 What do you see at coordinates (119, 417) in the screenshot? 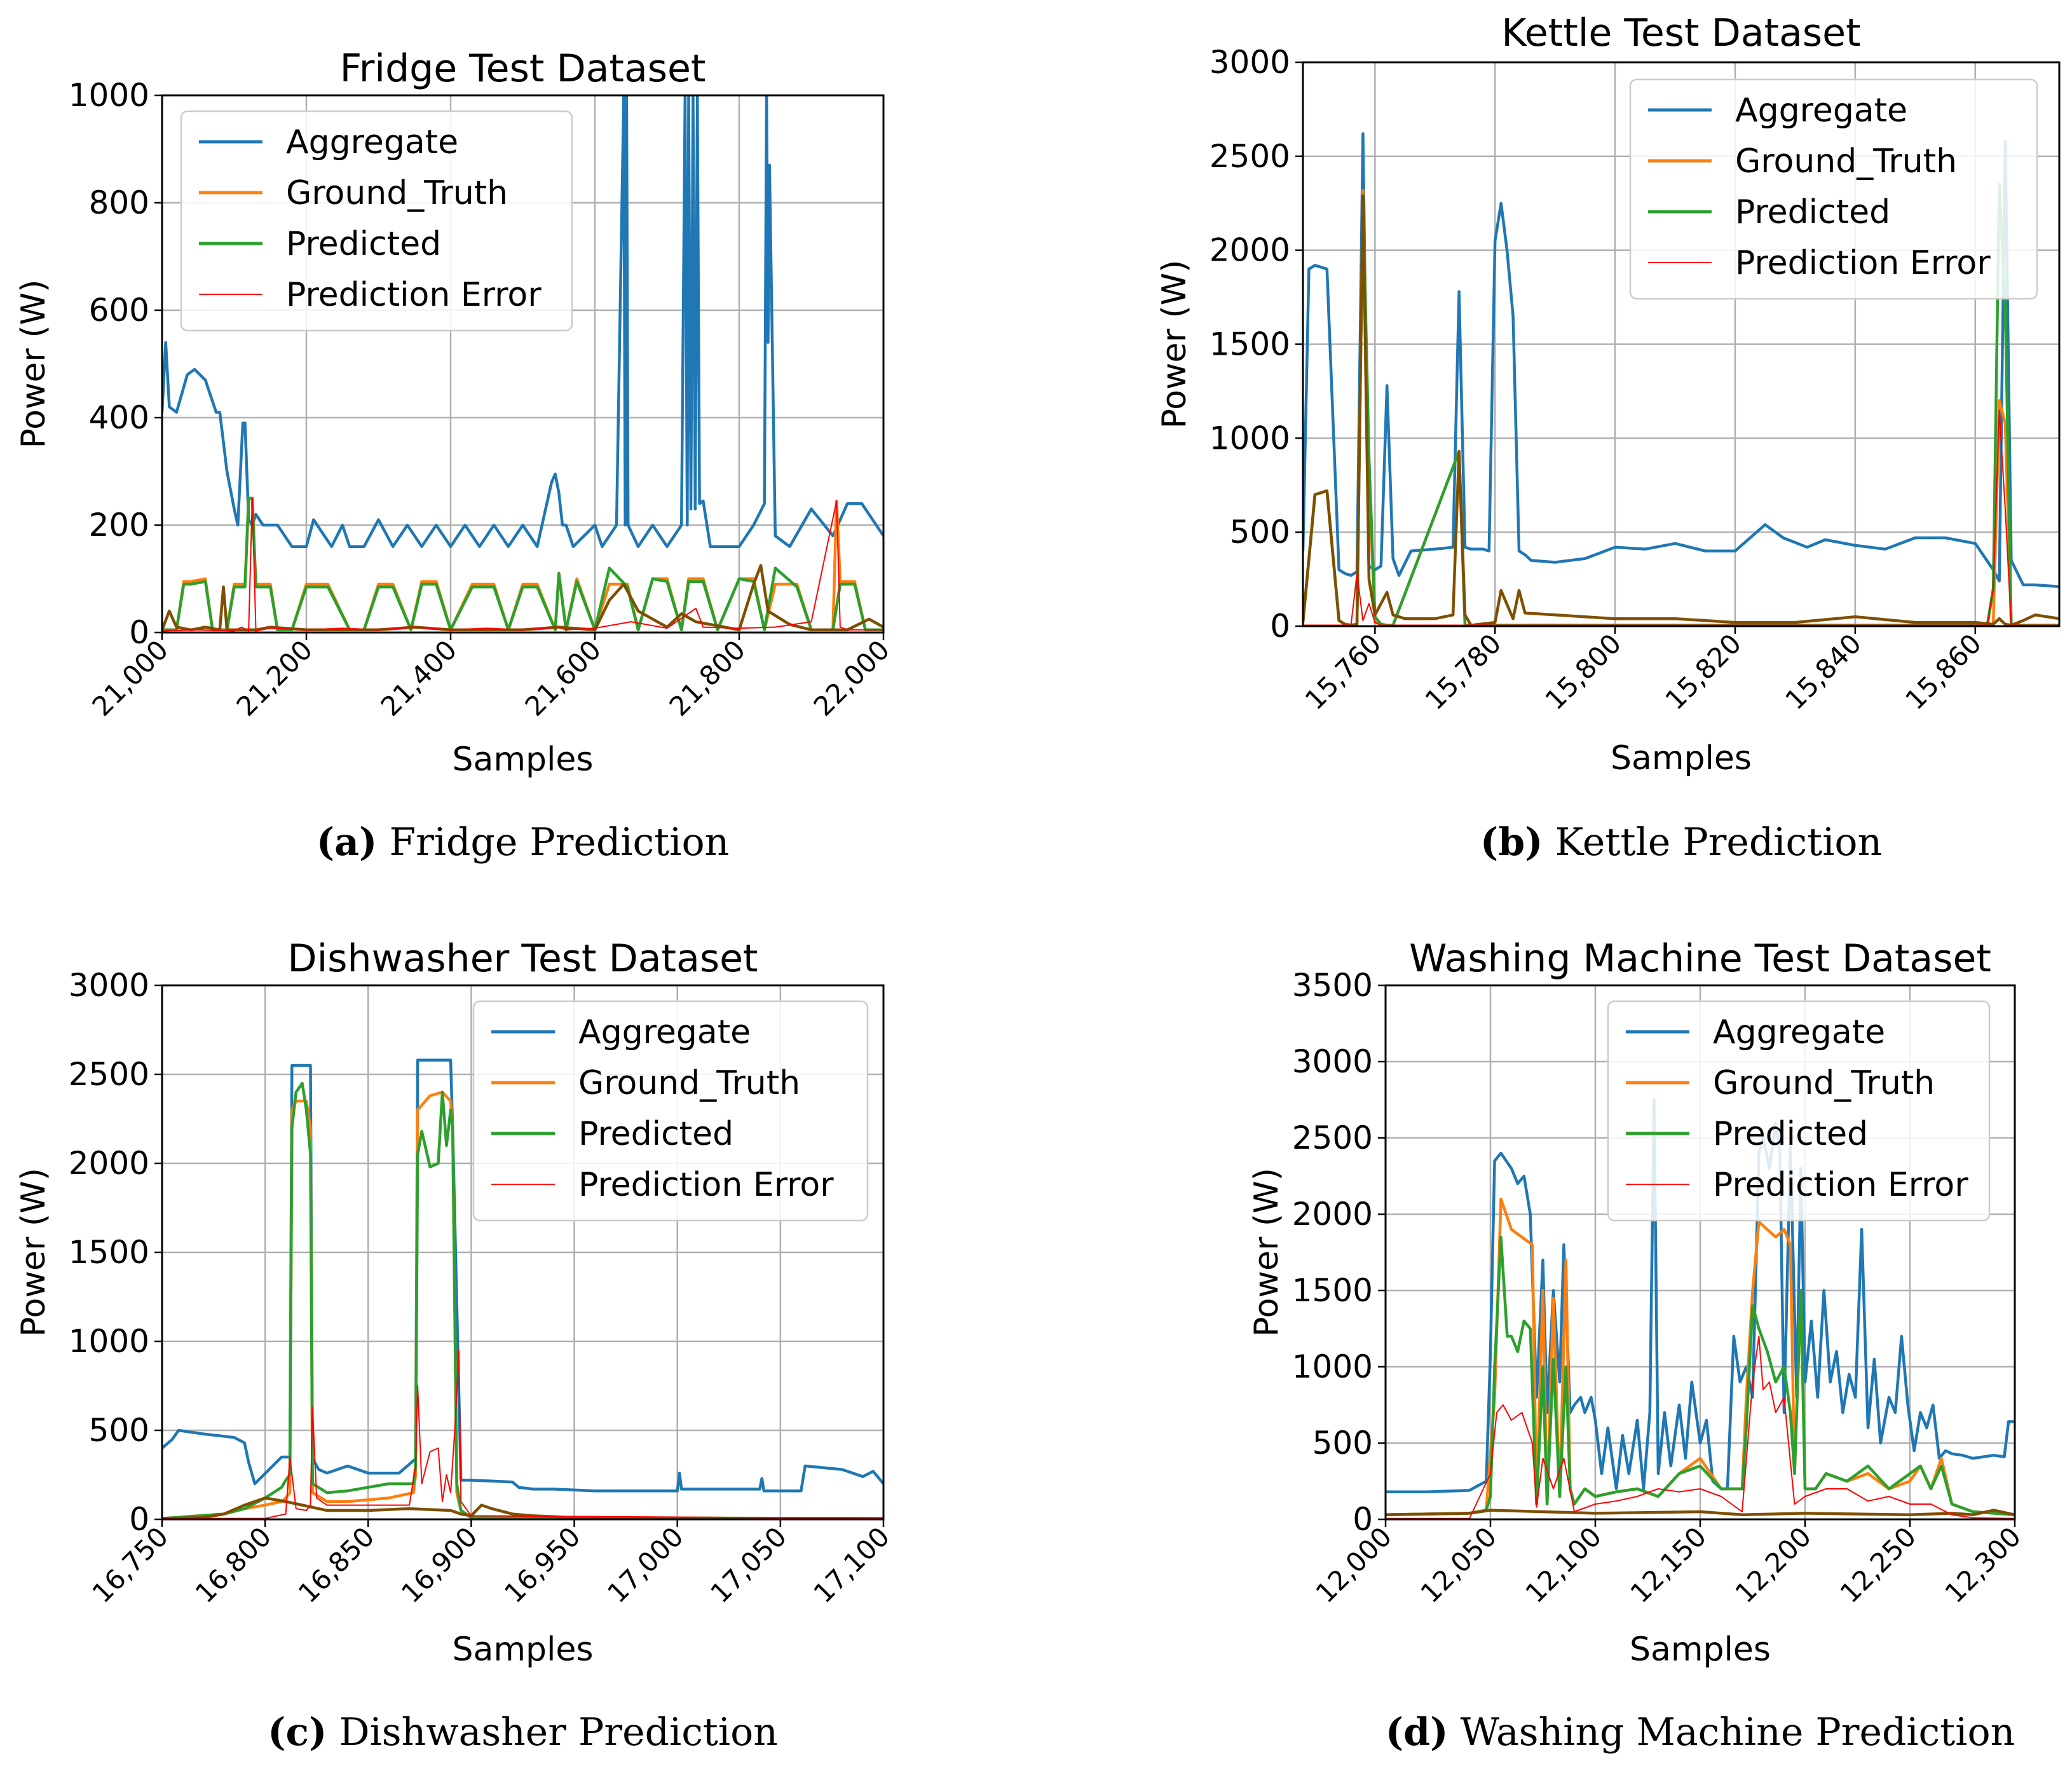
I see `y-tick-label: 400` at bounding box center [119, 417].